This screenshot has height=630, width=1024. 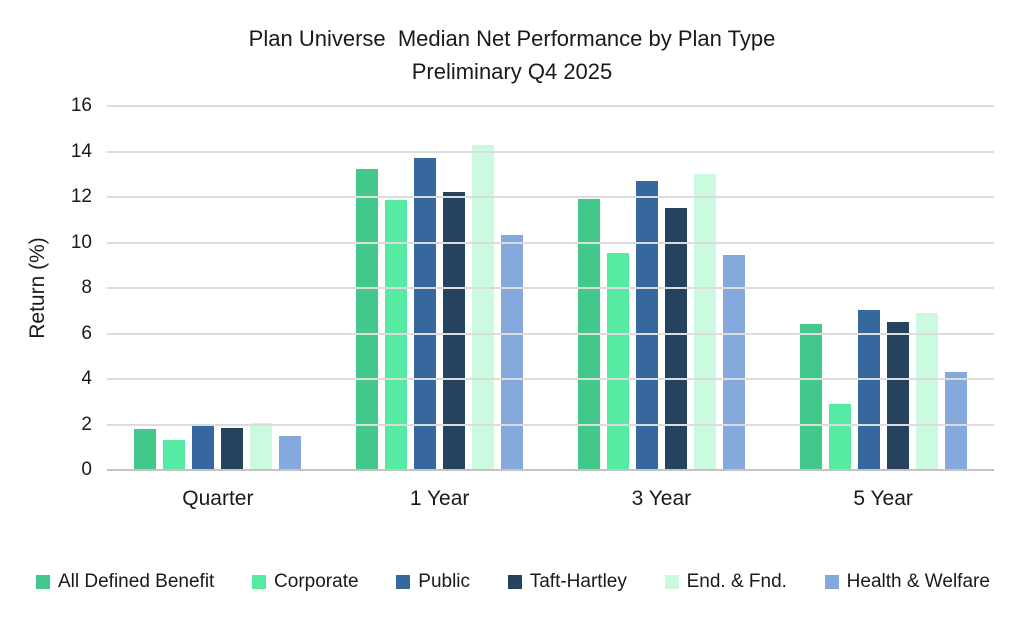 I want to click on bar-health-welfare-1-year, so click(x=512, y=352).